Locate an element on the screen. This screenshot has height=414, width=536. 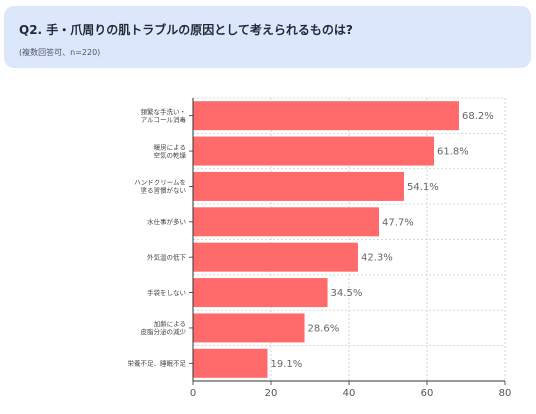
x-tick-label: 40 is located at coordinates (349, 393).